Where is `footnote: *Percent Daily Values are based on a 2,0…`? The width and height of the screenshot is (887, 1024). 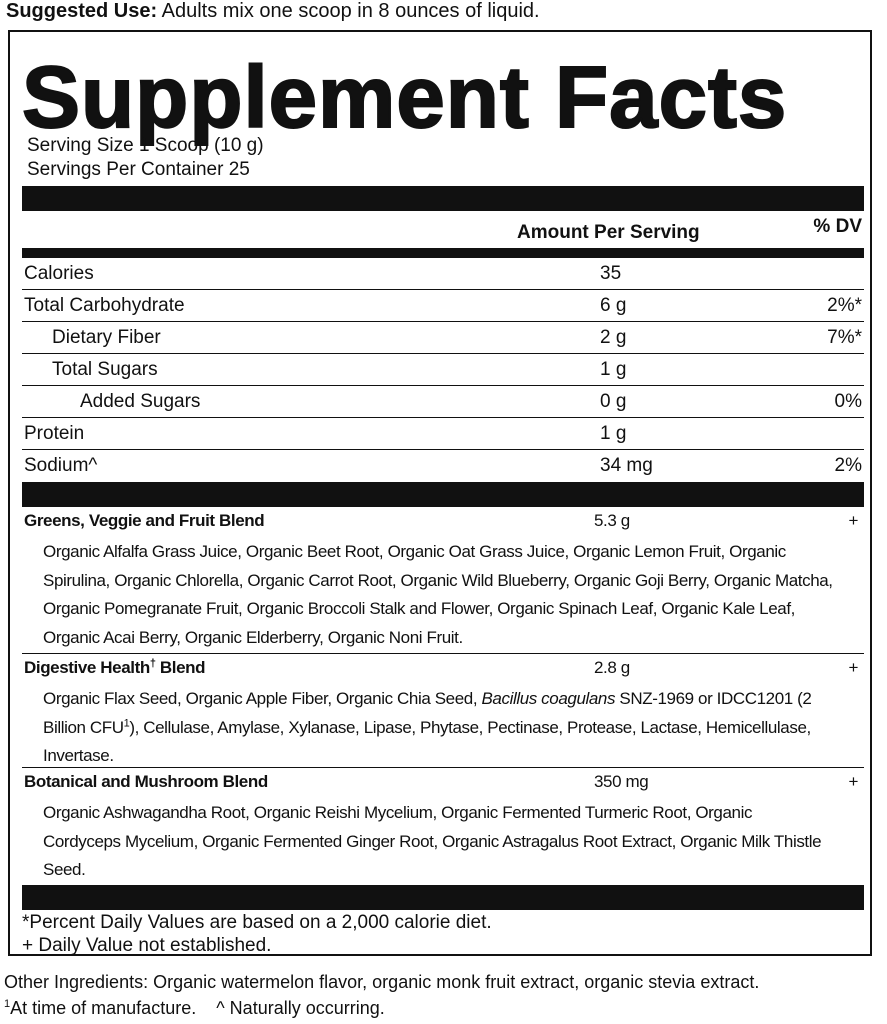
footnote: *Percent Daily Values are based on a 2,0… is located at coordinates (257, 922).